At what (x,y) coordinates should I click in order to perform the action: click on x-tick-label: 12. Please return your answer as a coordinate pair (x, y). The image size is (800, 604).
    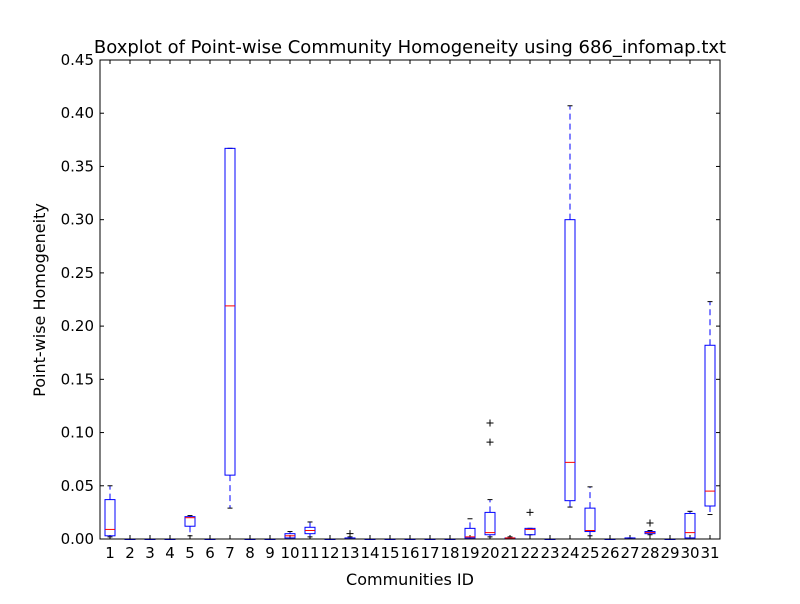
    Looking at the image, I should click on (329, 553).